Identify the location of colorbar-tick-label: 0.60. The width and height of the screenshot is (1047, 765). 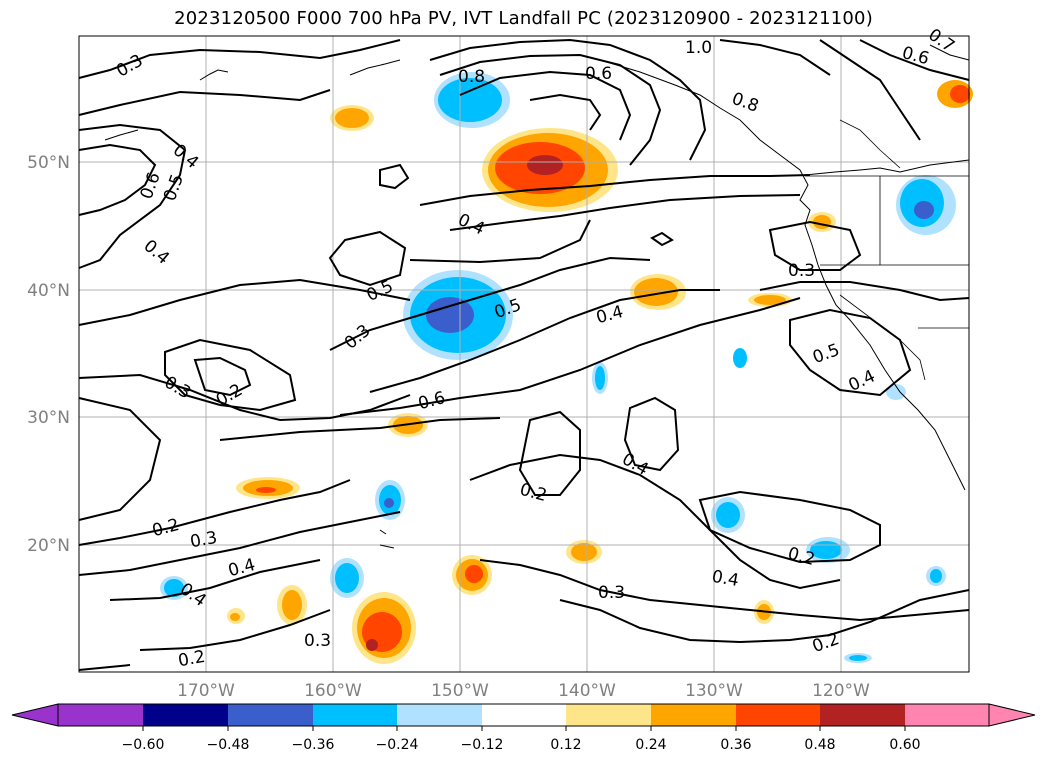
(904, 745).